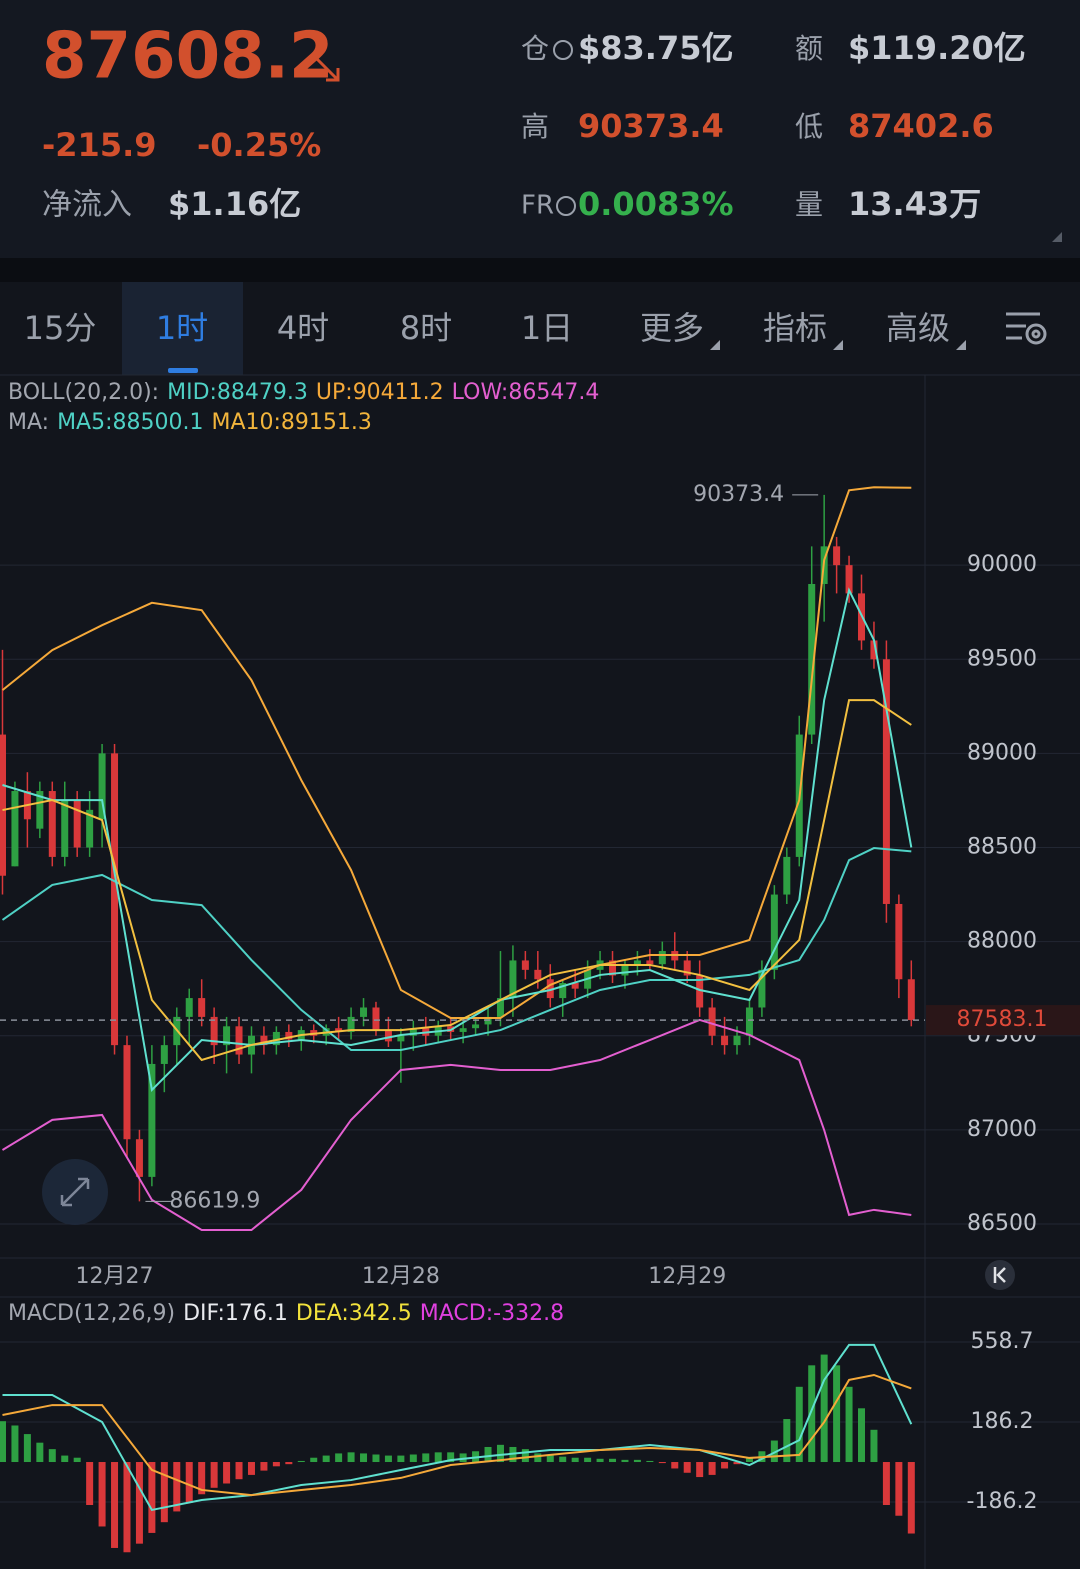 The height and width of the screenshot is (1569, 1080). Describe the element at coordinates (535, 48) in the screenshot. I see `oi-label: 仓` at that location.